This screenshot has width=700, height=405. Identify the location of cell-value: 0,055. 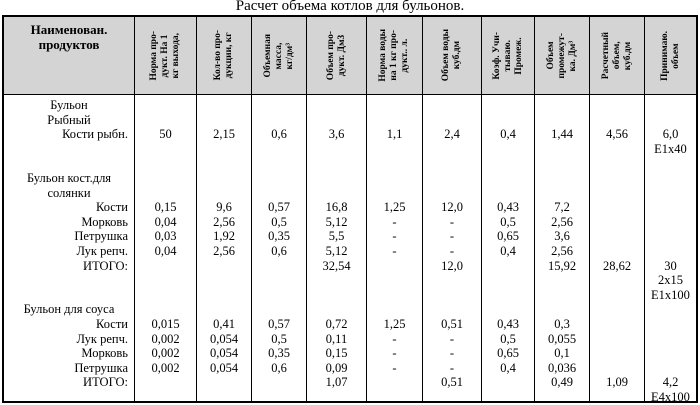
(562, 338).